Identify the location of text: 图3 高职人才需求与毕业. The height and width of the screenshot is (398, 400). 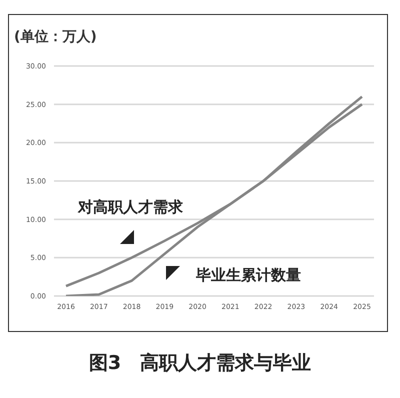
(200, 363).